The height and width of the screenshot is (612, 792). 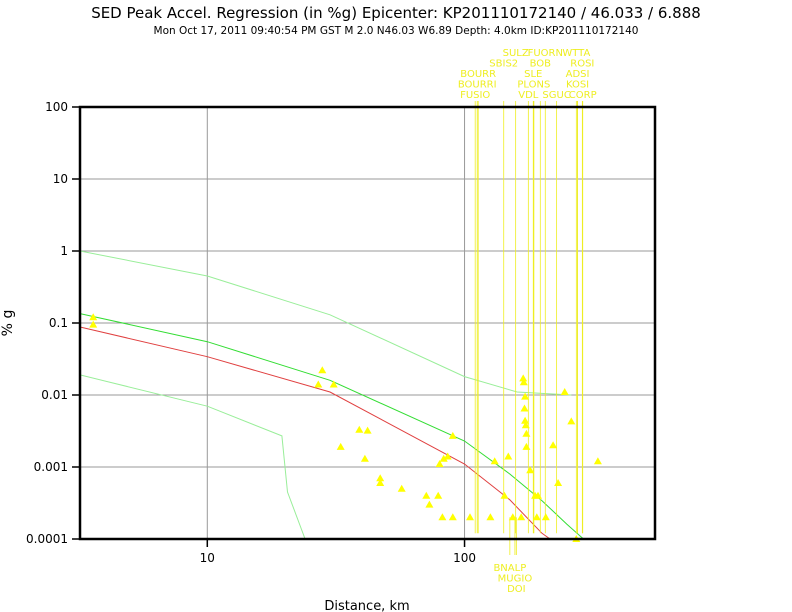 What do you see at coordinates (533, 85) in the screenshot?
I see `station-label: PLONS` at bounding box center [533, 85].